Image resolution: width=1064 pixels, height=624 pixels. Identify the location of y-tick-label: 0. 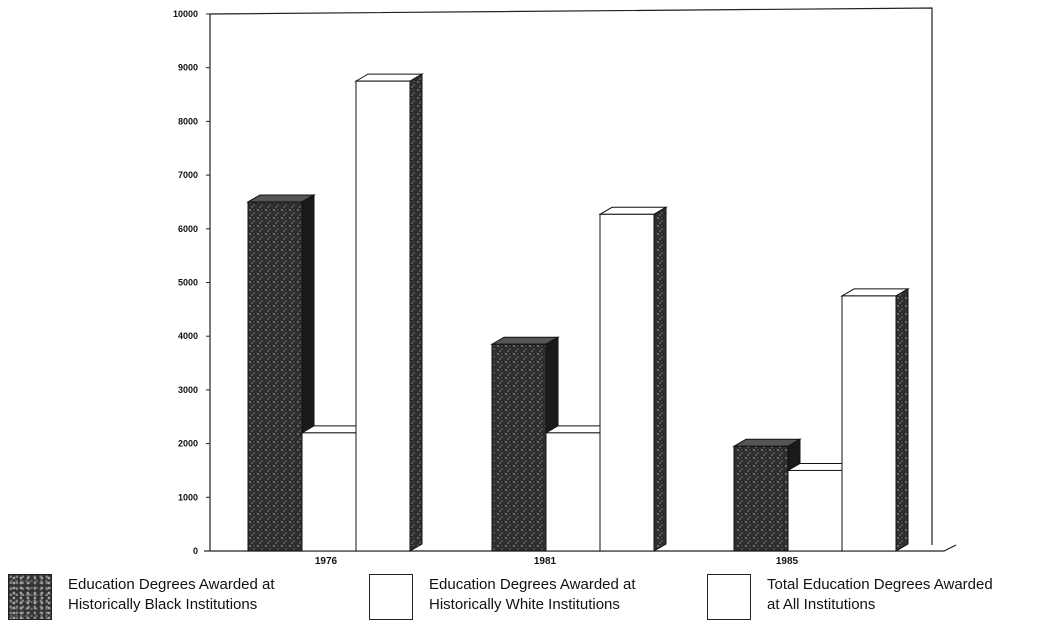
(195, 551).